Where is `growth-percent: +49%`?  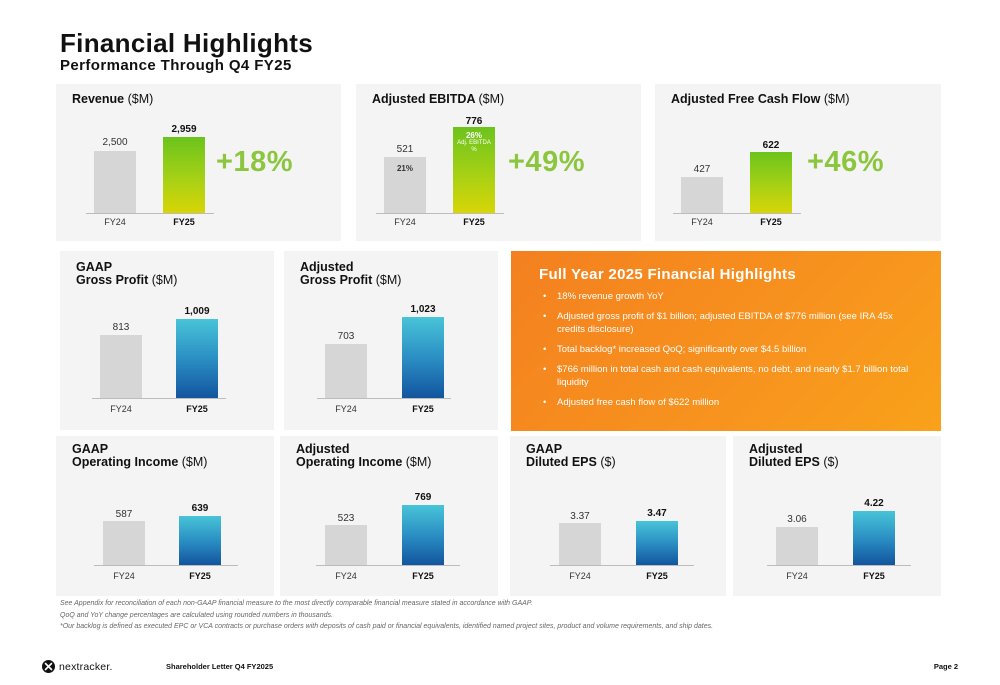
growth-percent: +49% is located at coordinates (546, 162).